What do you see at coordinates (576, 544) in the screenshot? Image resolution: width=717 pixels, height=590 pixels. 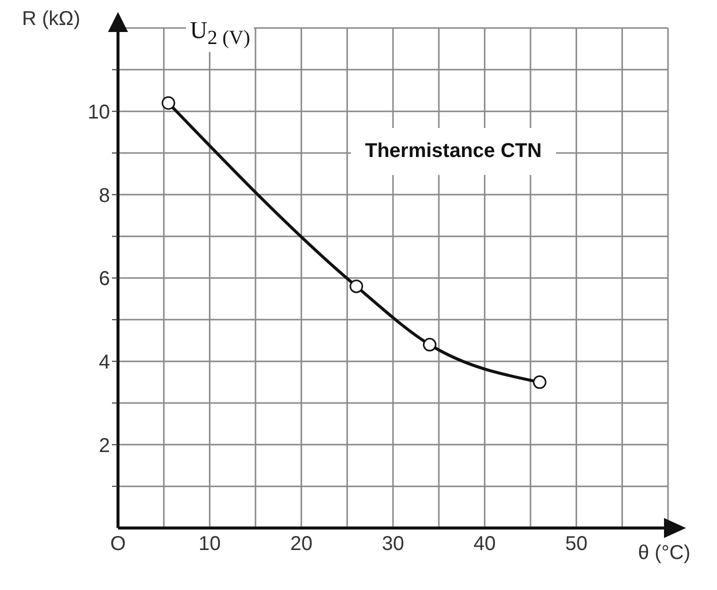 I see `x-tick-label: 50` at bounding box center [576, 544].